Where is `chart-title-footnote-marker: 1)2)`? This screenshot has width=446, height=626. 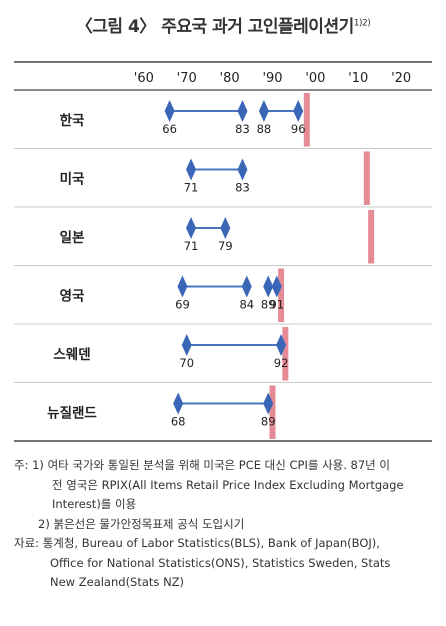 chart-title-footnote-marker: 1)2) is located at coordinates (362, 23).